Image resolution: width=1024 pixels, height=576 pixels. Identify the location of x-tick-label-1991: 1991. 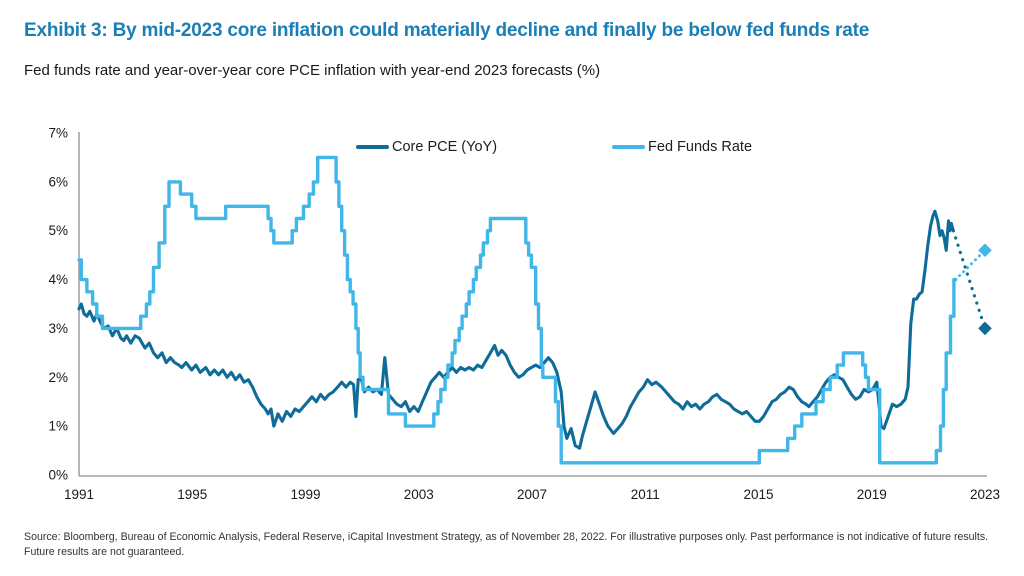
(79, 494).